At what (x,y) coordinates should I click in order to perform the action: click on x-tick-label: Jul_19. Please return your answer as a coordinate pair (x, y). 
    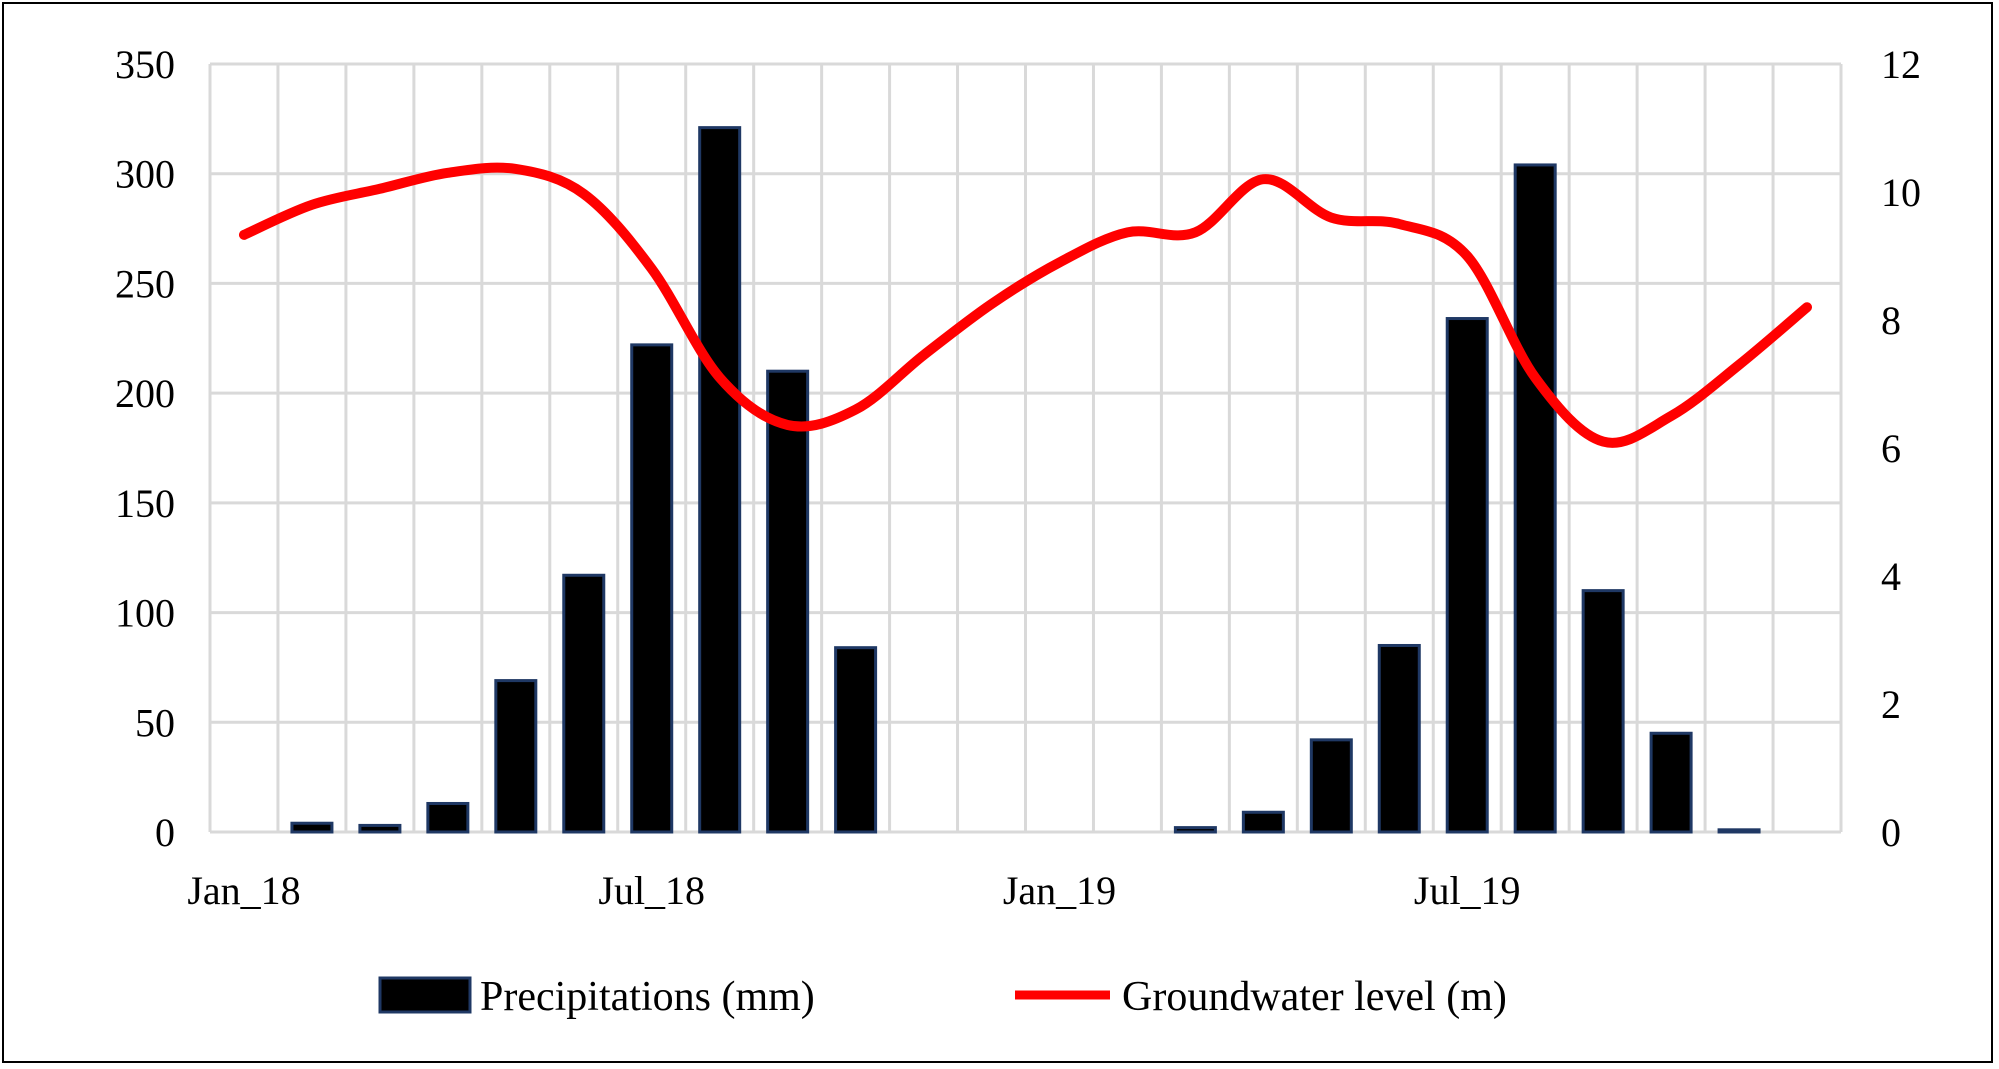
    Looking at the image, I should click on (1467, 890).